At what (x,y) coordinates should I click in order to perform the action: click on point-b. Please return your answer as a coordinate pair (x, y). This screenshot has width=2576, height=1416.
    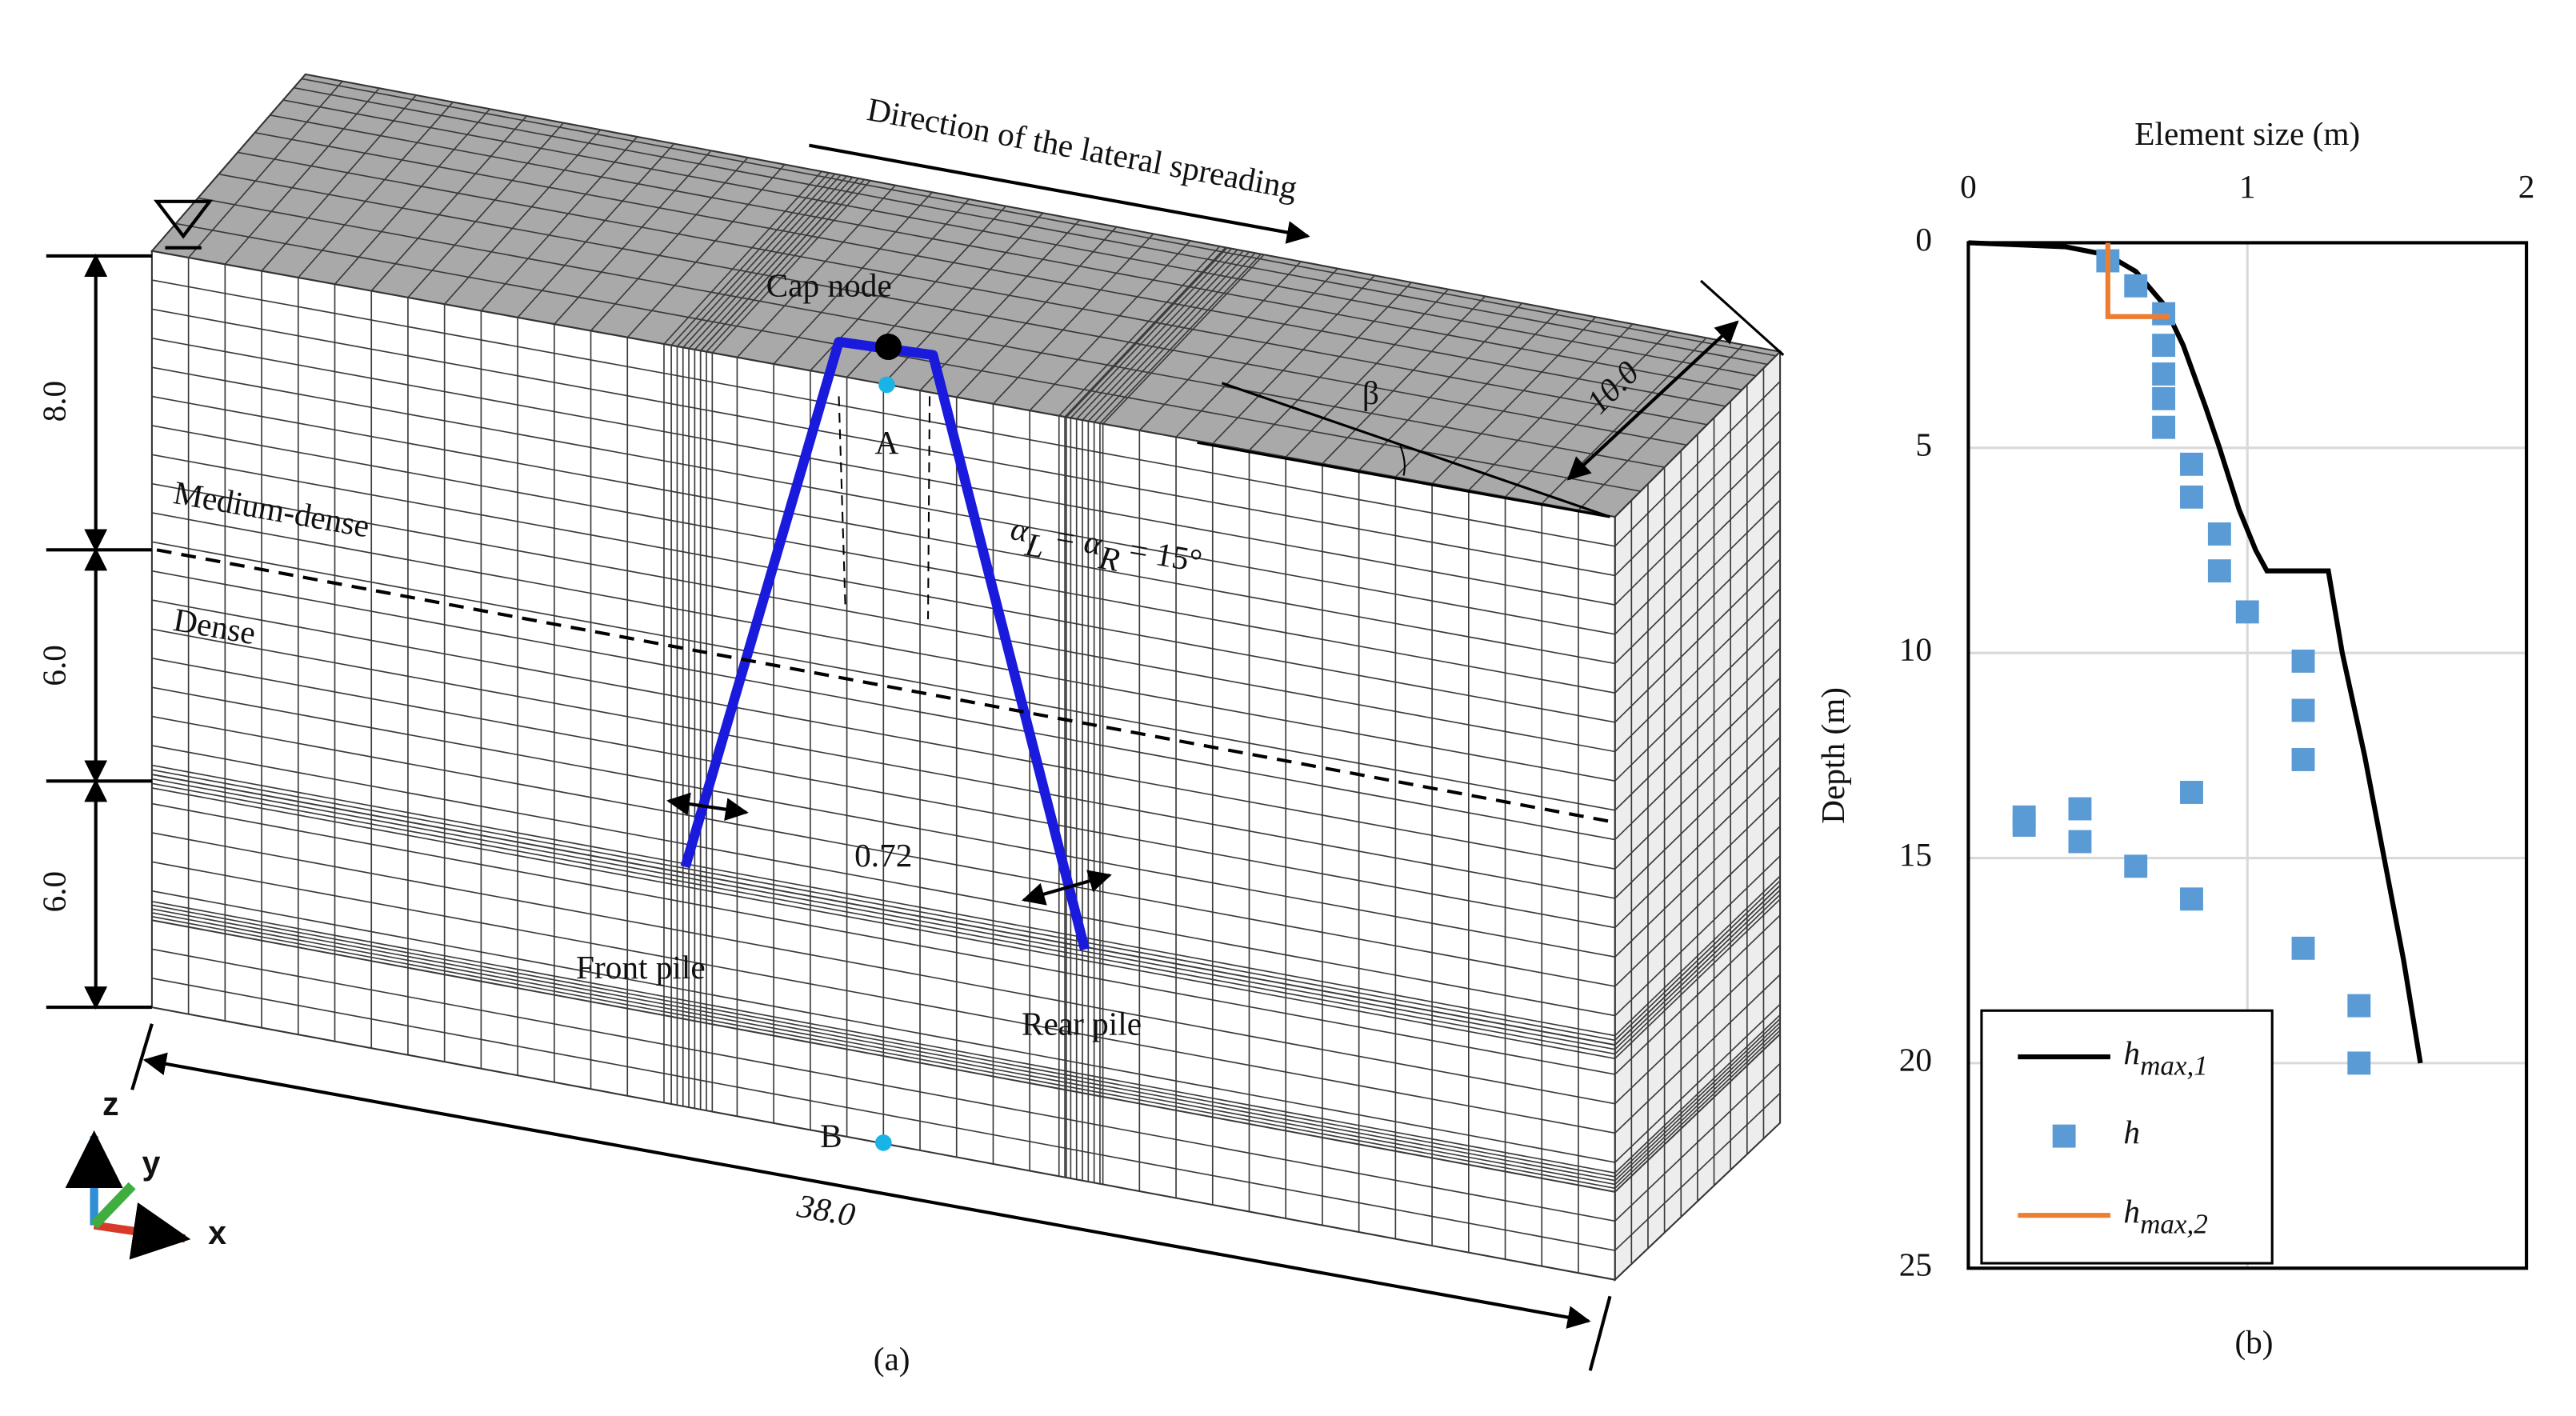
    Looking at the image, I should click on (883, 1142).